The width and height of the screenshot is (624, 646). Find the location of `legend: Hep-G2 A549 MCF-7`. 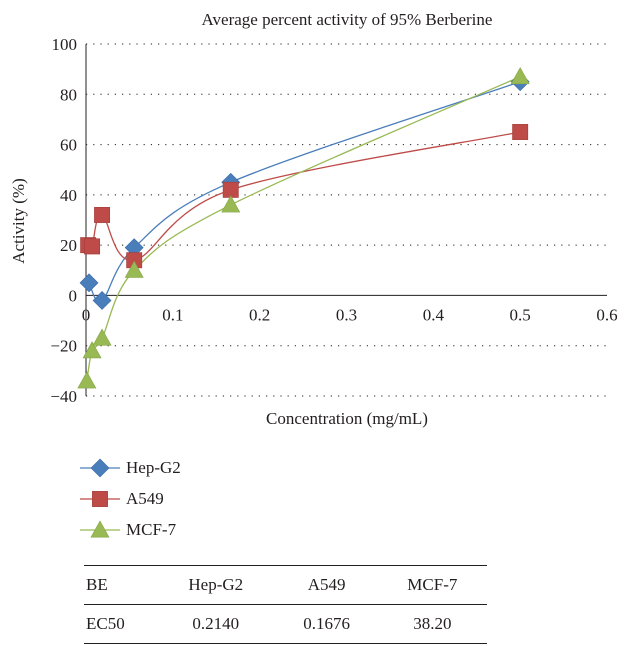

legend: Hep-G2 A549 MCF-7 is located at coordinates (130, 498).